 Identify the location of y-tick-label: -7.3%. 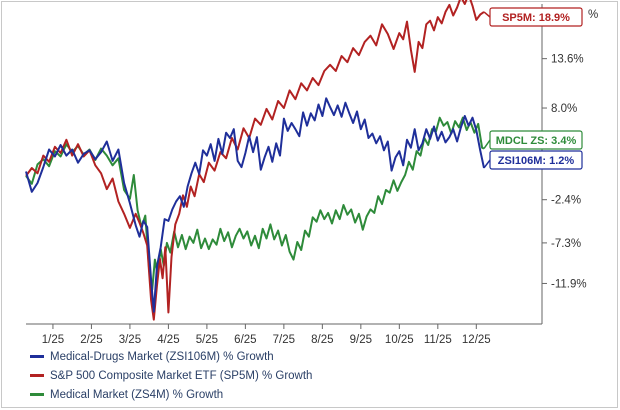
(566, 244).